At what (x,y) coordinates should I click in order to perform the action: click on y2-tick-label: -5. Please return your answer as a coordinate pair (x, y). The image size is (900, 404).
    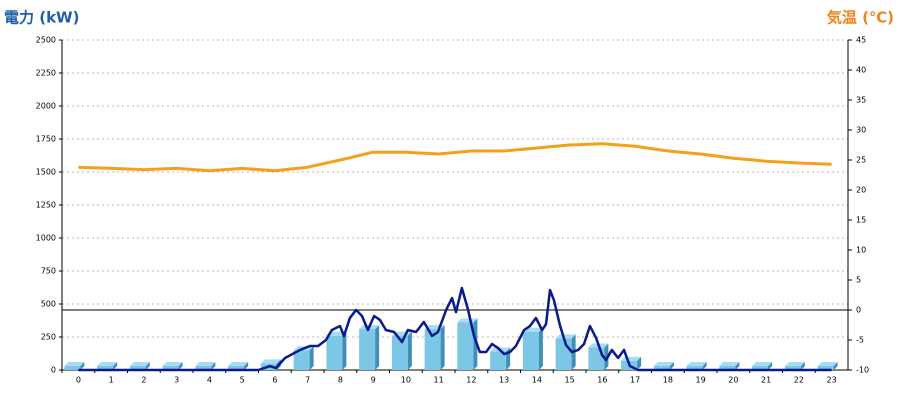
    Looking at the image, I should click on (860, 340).